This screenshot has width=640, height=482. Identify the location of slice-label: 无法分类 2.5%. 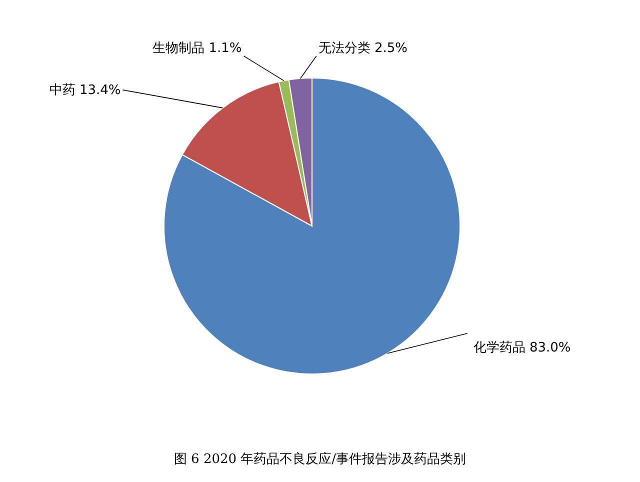
(363, 48).